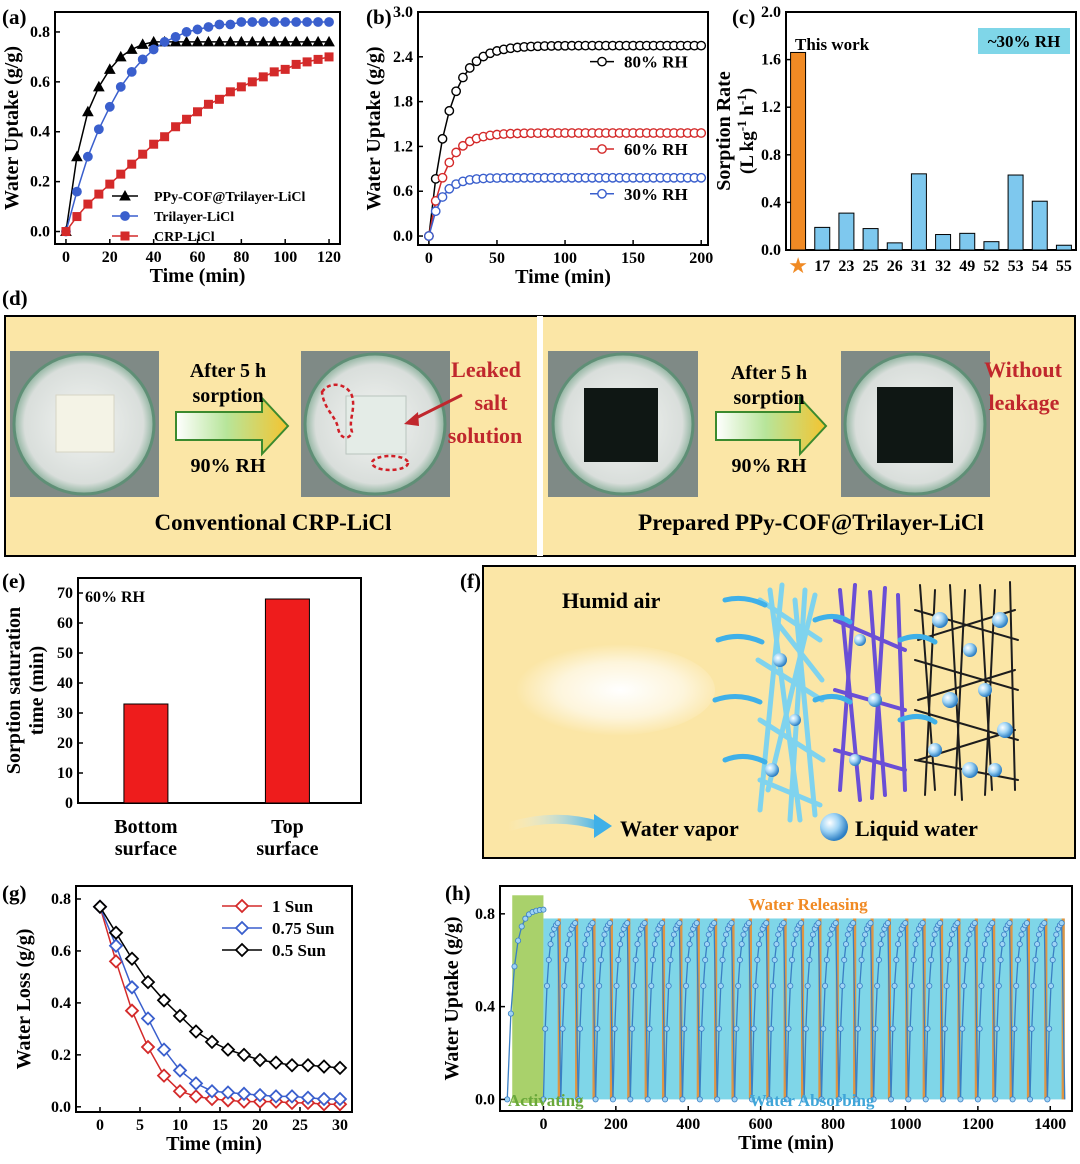  I want to click on x-tick-label: 25, so click(871, 266).